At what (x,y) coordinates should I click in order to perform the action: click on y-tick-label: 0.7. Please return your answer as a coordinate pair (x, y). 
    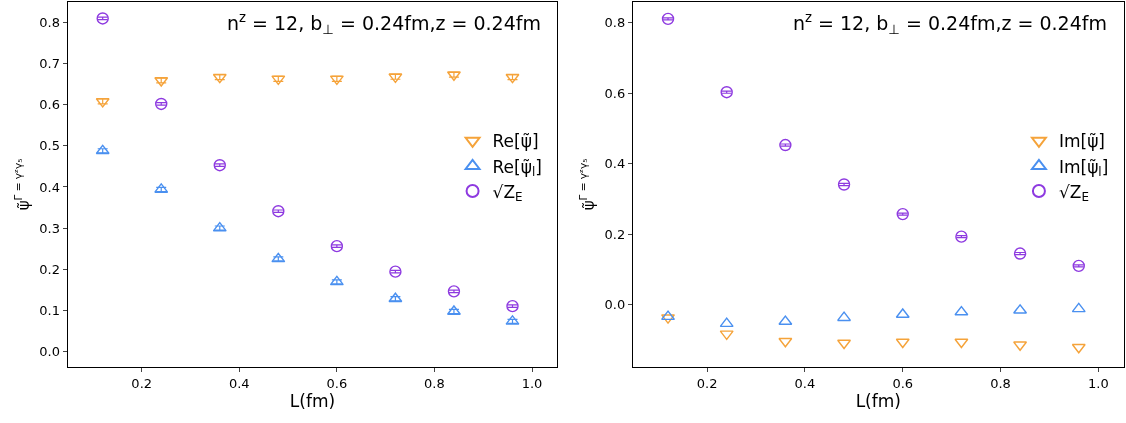
    Looking at the image, I should click on (49, 64).